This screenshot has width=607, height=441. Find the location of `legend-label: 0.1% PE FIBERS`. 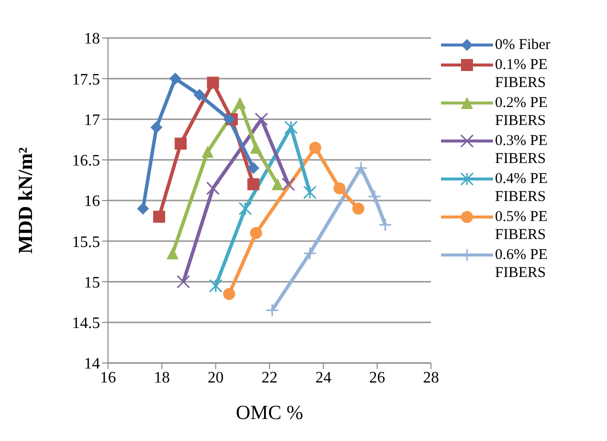

legend-label: 0.1% PE FIBERS is located at coordinates (521, 74).